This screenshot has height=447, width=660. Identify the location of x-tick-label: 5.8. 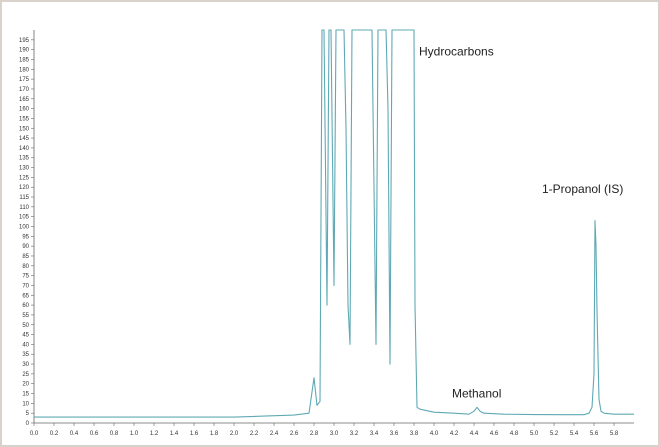
(614, 434).